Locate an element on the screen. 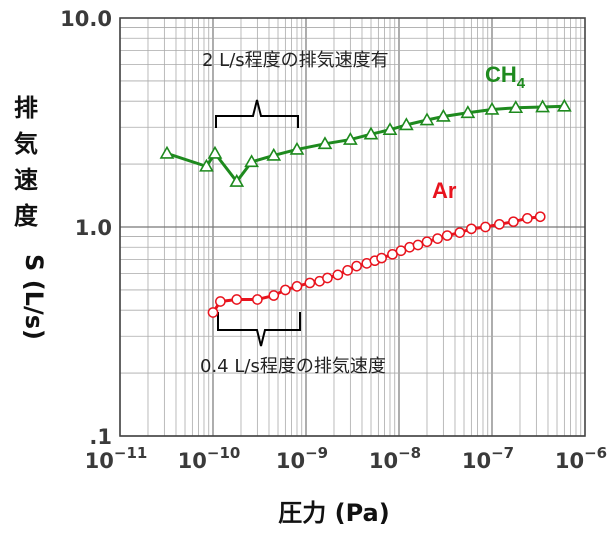 The width and height of the screenshot is (615, 538). x-tick-label: 10⁻⁸ is located at coordinates (395, 458).